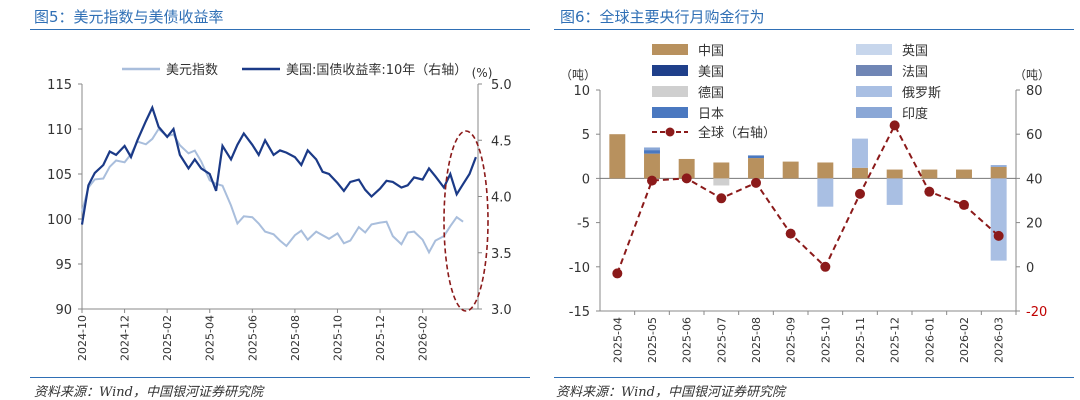 This screenshot has width=1080, height=400. What do you see at coordinates (192, 70) in the screenshot?
I see `legend-dxy-label: 美元指数` at bounding box center [192, 70].